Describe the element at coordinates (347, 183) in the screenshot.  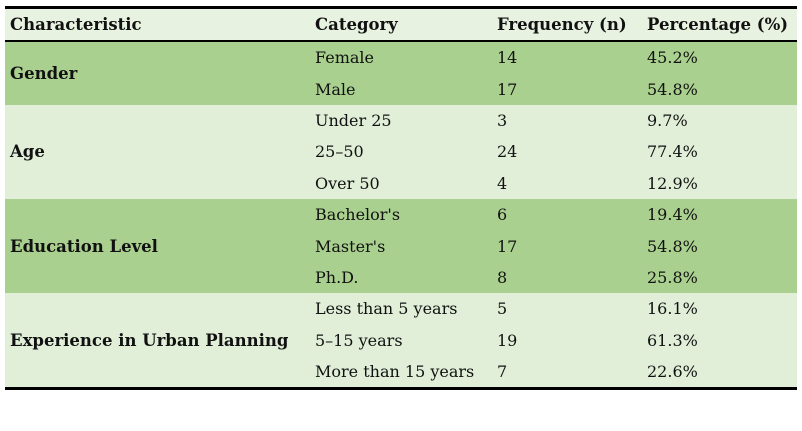
I see `cell-category: Over 50` at that location.